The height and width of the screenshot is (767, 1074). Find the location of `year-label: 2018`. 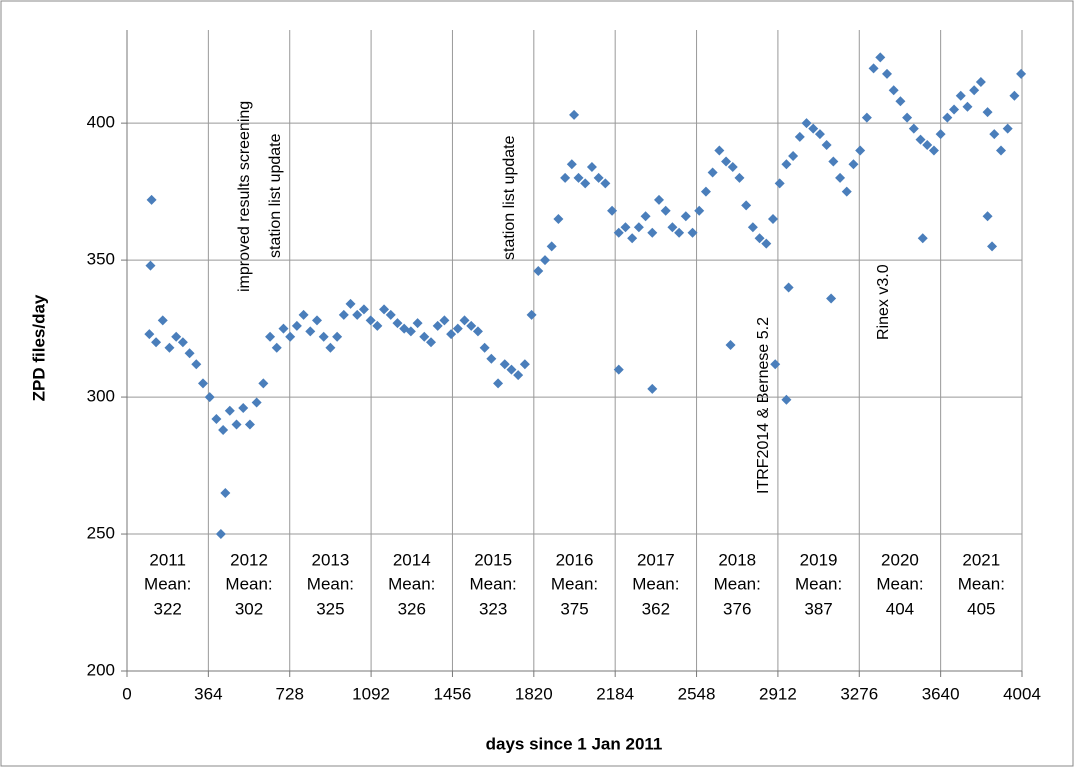

year-label: 2018 is located at coordinates (737, 559).